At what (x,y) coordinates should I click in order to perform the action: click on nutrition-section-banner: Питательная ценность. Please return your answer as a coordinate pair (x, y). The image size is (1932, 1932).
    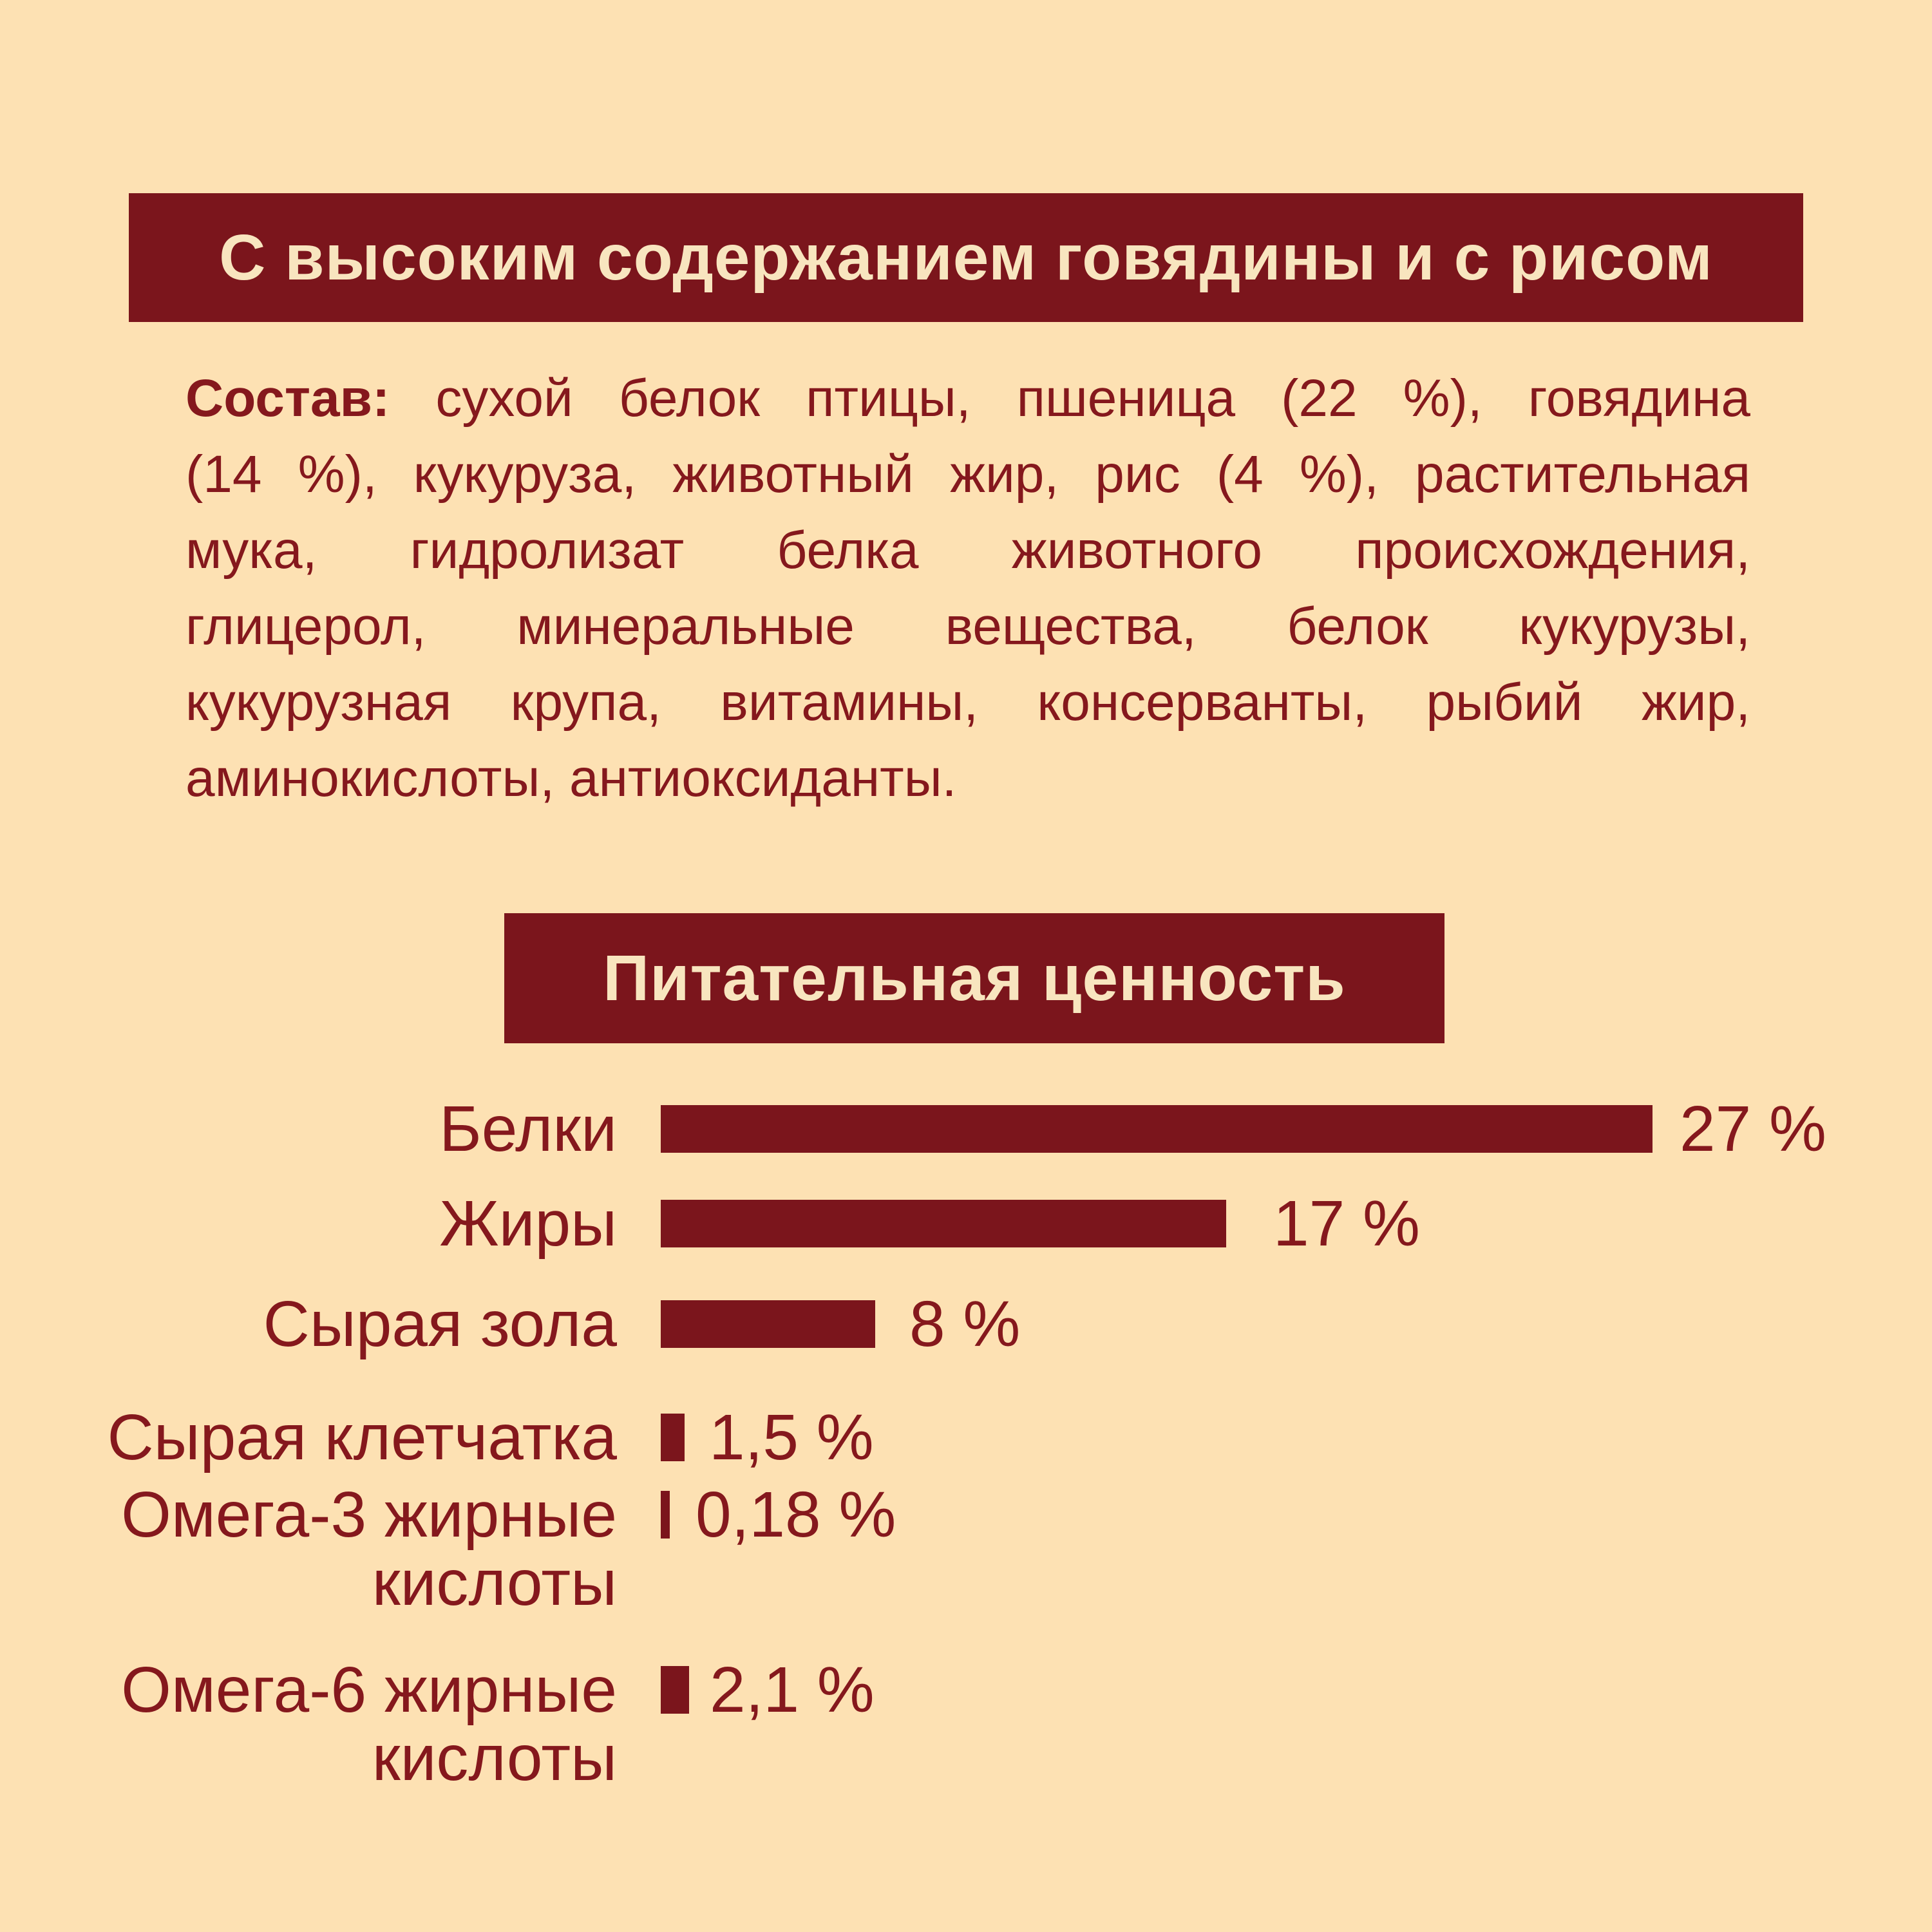
    Looking at the image, I should click on (974, 978).